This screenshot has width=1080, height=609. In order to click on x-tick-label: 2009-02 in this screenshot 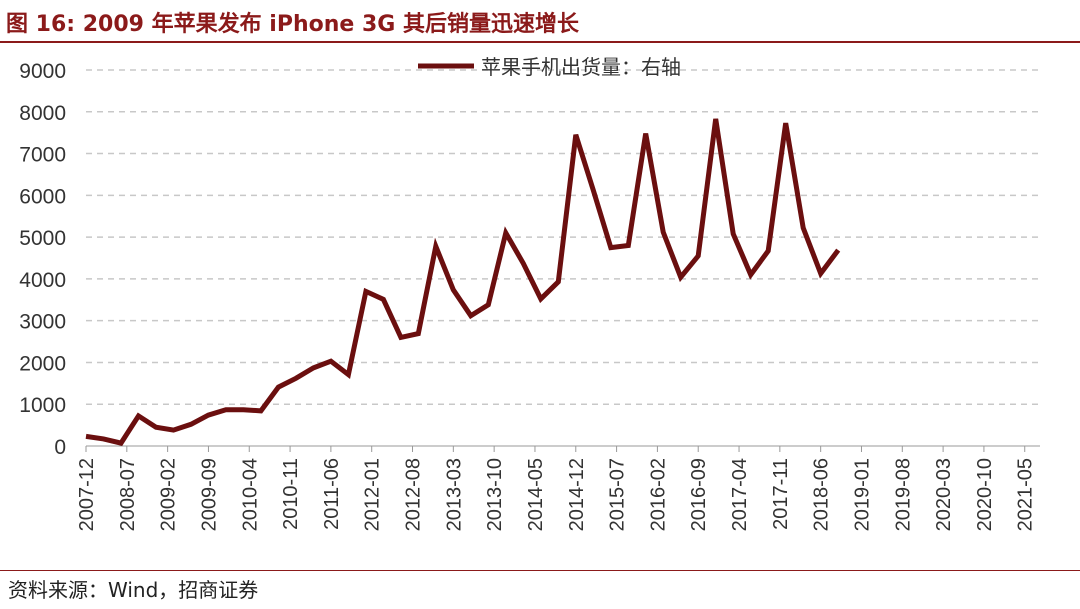, I will do `click(169, 494)`.